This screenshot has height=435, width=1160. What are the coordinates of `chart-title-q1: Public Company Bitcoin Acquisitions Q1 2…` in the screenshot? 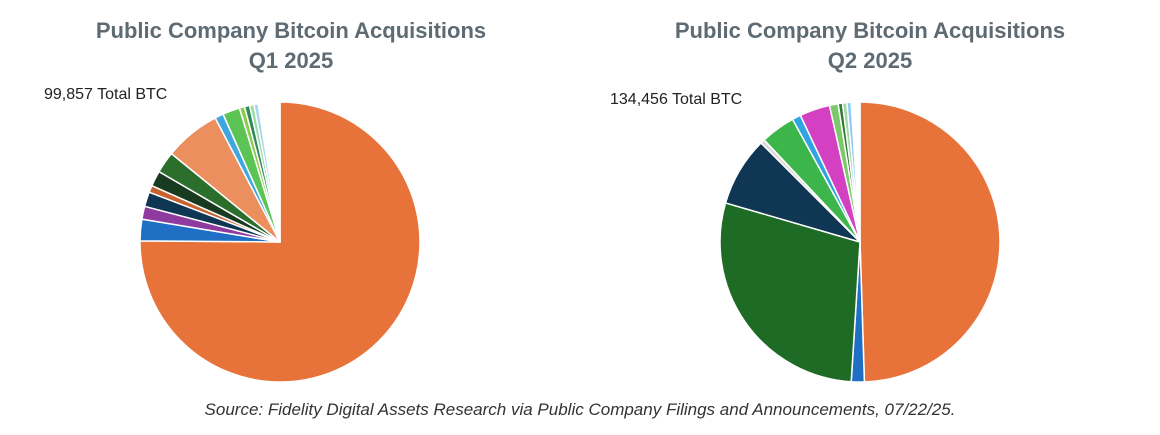 It's located at (291, 46).